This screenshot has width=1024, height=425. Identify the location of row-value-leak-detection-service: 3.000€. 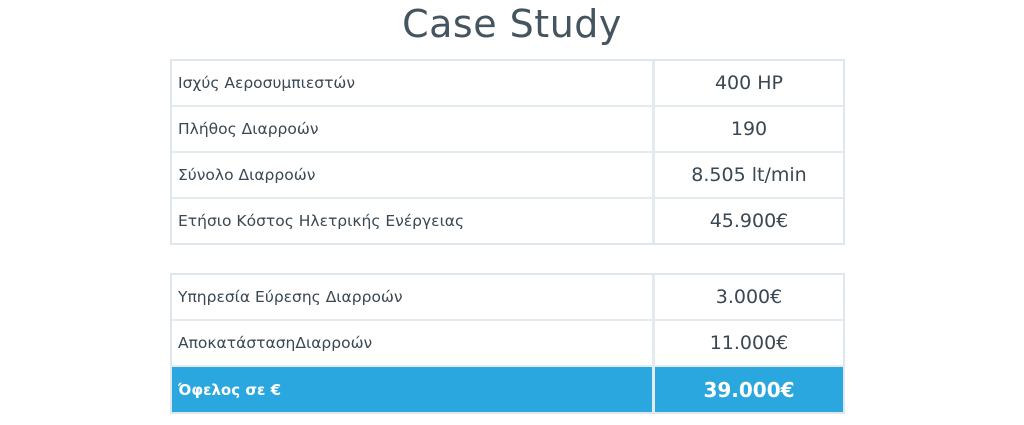
(749, 298).